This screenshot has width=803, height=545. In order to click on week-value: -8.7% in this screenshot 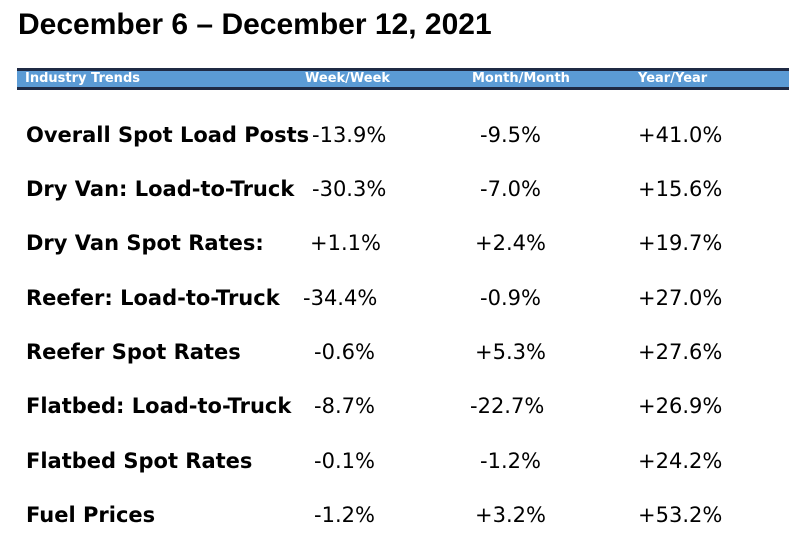, I will do `click(344, 406)`.